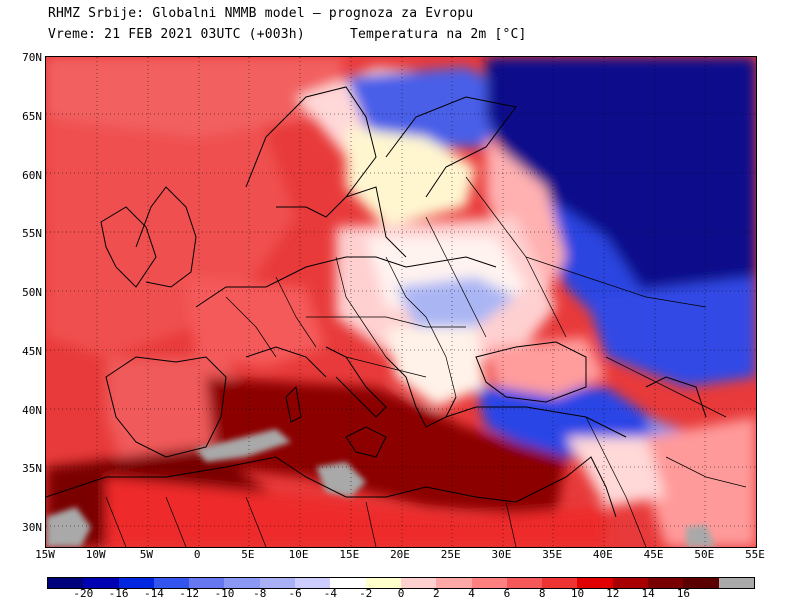 The height and width of the screenshot is (600, 800). What do you see at coordinates (330, 593) in the screenshot?
I see `colorbar-label: -4` at bounding box center [330, 593].